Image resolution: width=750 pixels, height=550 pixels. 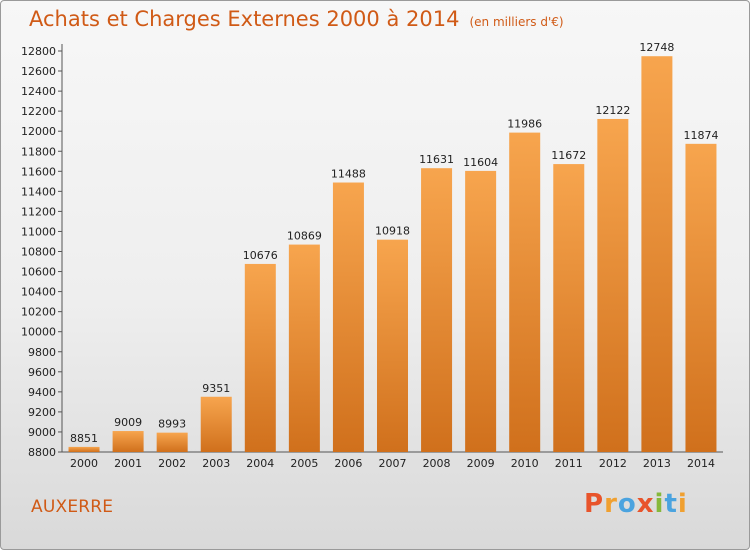 What do you see at coordinates (569, 308) in the screenshot?
I see `bar-2011` at bounding box center [569, 308].